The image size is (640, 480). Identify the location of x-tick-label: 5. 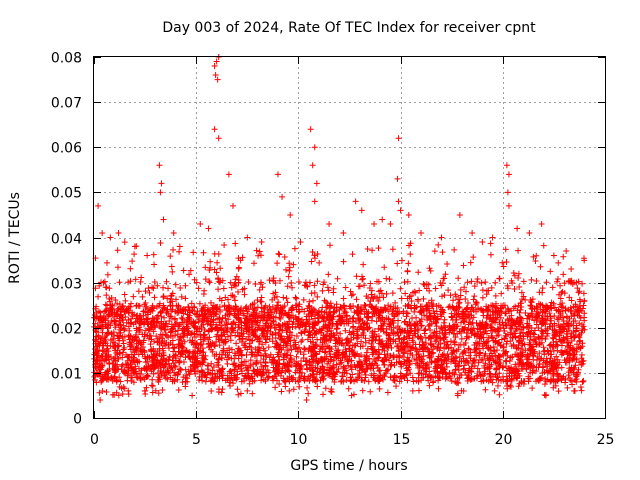
(196, 440).